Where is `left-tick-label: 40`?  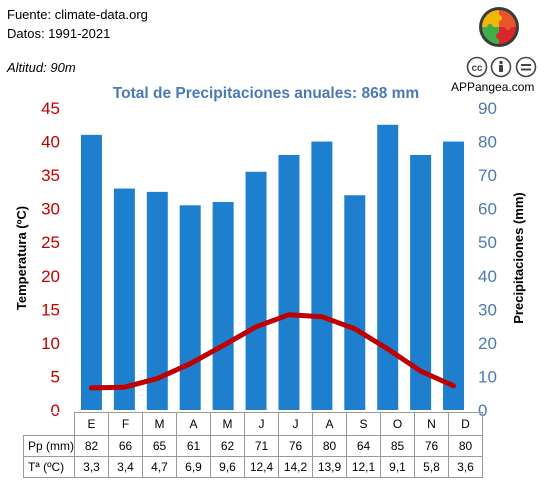
left-tick-label: 40 is located at coordinates (50, 142).